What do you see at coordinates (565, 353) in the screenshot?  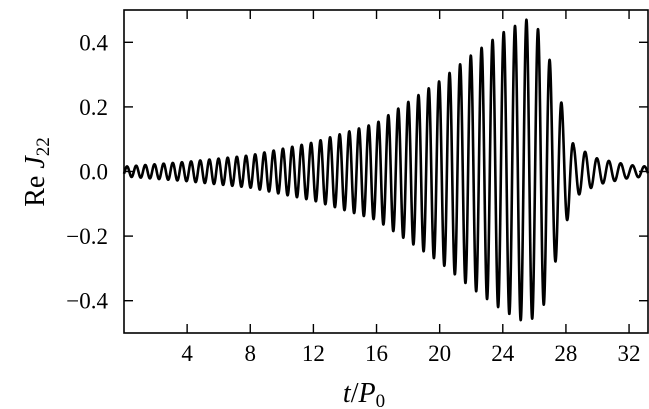 I see `x-tick-label: 28` at bounding box center [565, 353].